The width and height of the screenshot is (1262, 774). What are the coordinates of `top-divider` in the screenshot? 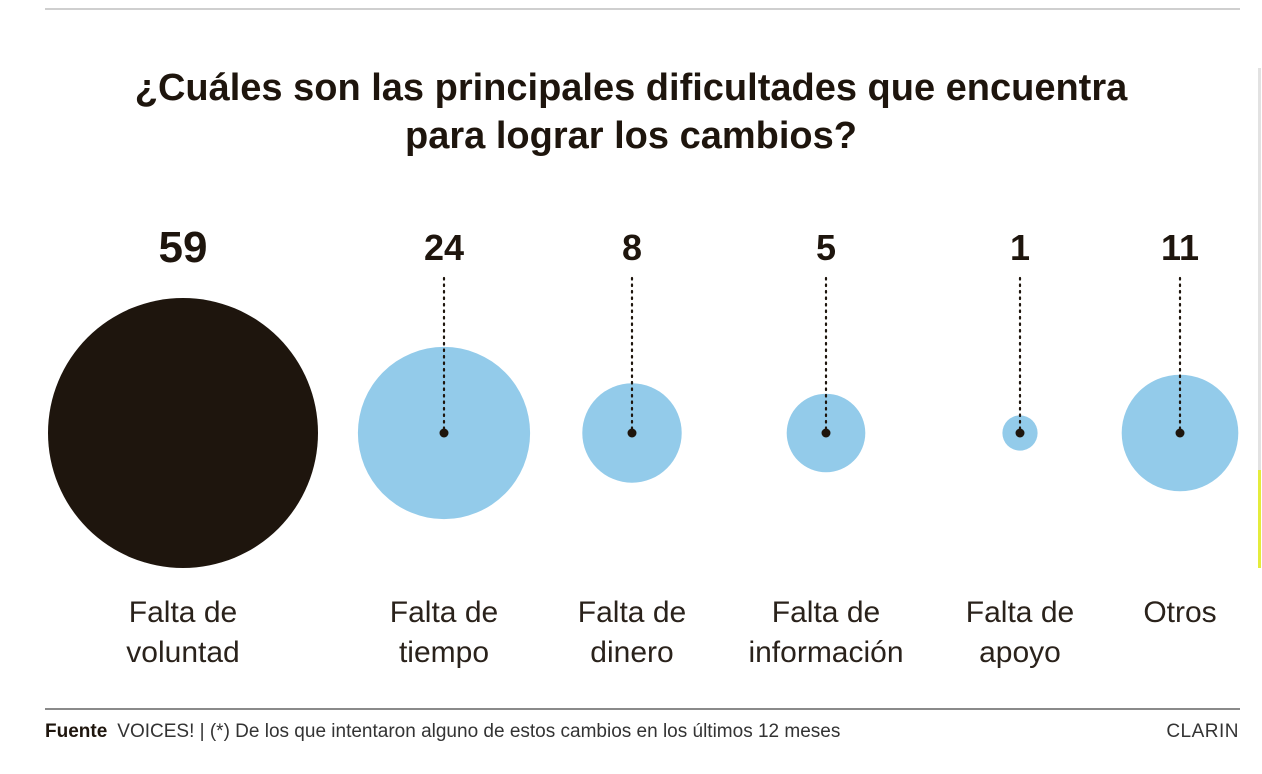 It's located at (642, 9).